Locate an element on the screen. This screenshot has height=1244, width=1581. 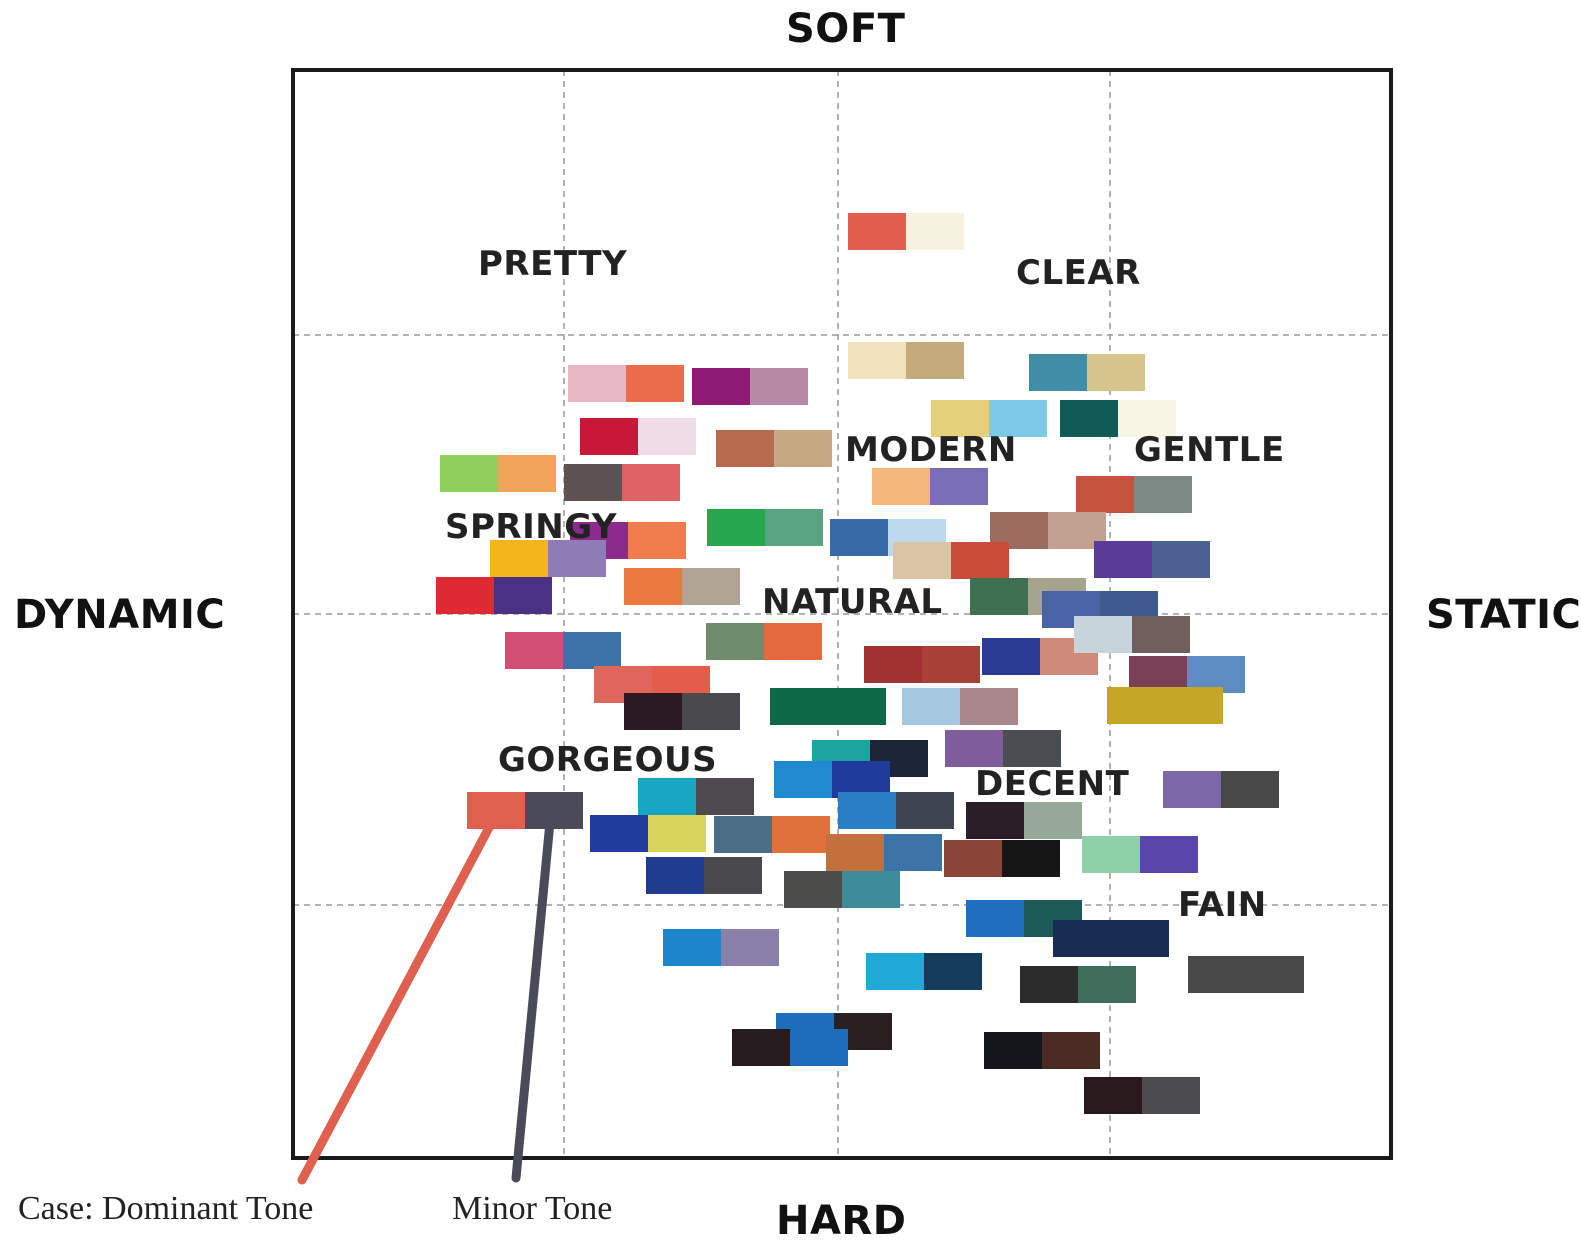
region-label-modern: MODERN is located at coordinates (931, 450).